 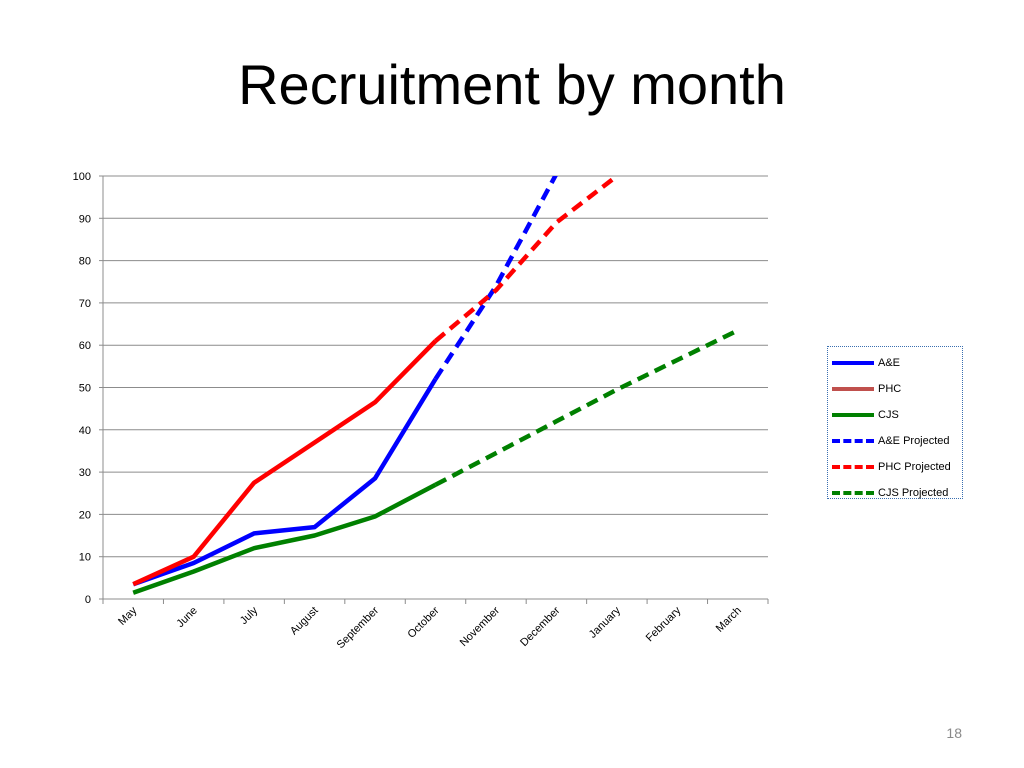 I want to click on legend-item: A&E Projected, so click(x=895, y=441).